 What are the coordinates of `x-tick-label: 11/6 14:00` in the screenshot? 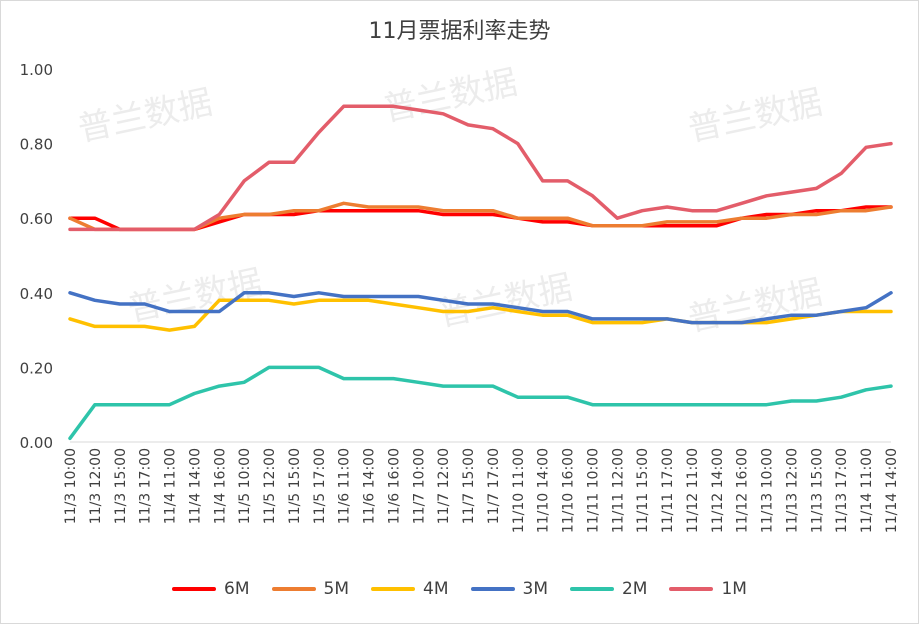 It's located at (370, 486).